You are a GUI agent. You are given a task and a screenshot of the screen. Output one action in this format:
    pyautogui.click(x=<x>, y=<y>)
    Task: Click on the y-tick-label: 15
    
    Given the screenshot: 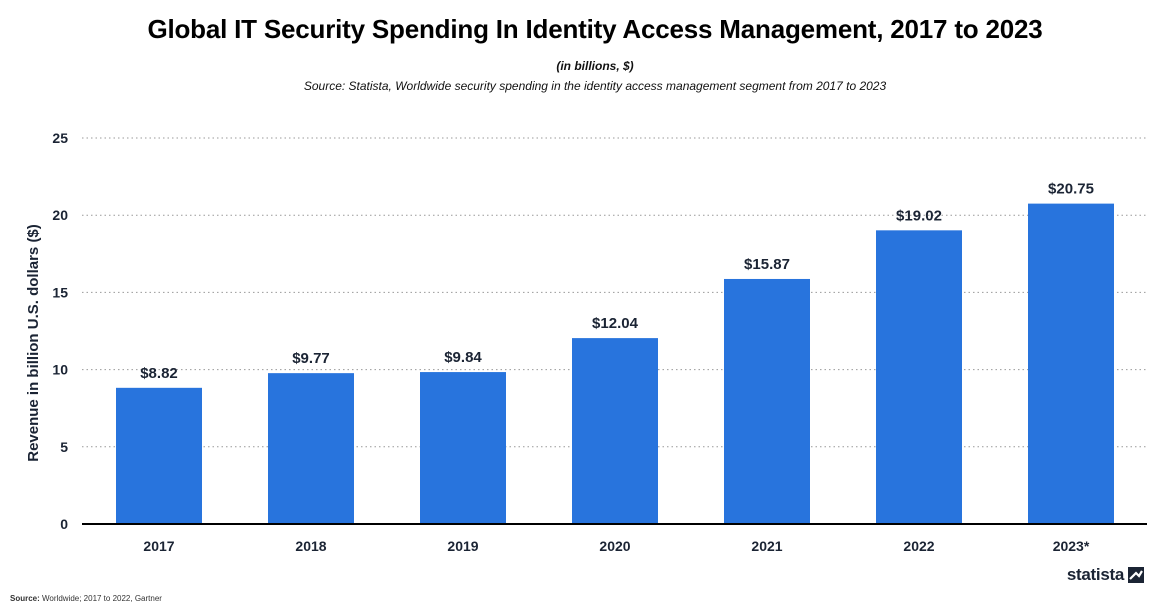 What is the action you would take?
    pyautogui.click(x=60, y=292)
    